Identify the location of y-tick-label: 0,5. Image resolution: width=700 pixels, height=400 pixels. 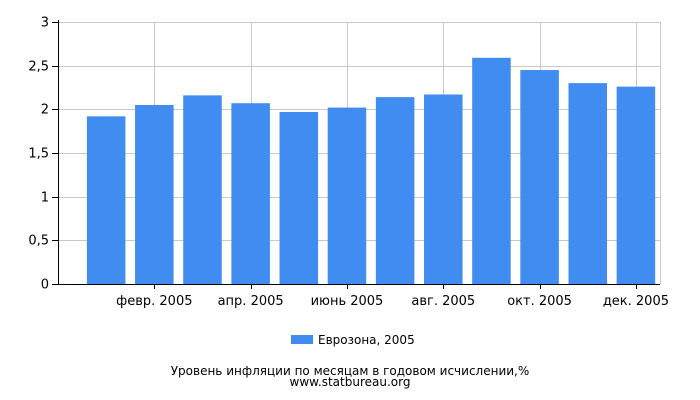
(38, 241).